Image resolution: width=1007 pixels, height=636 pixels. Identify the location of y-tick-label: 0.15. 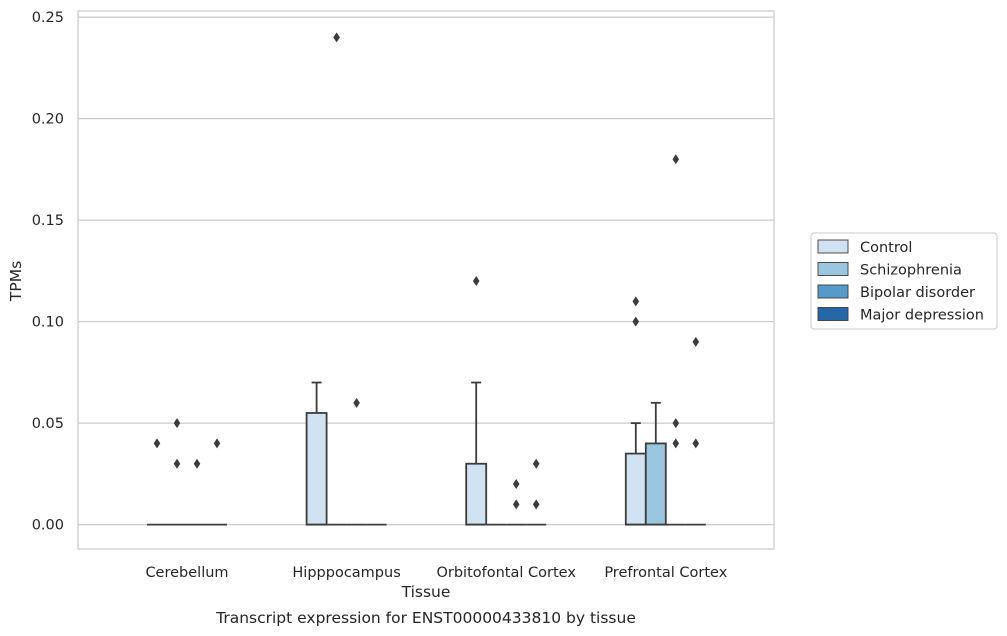
(48, 221).